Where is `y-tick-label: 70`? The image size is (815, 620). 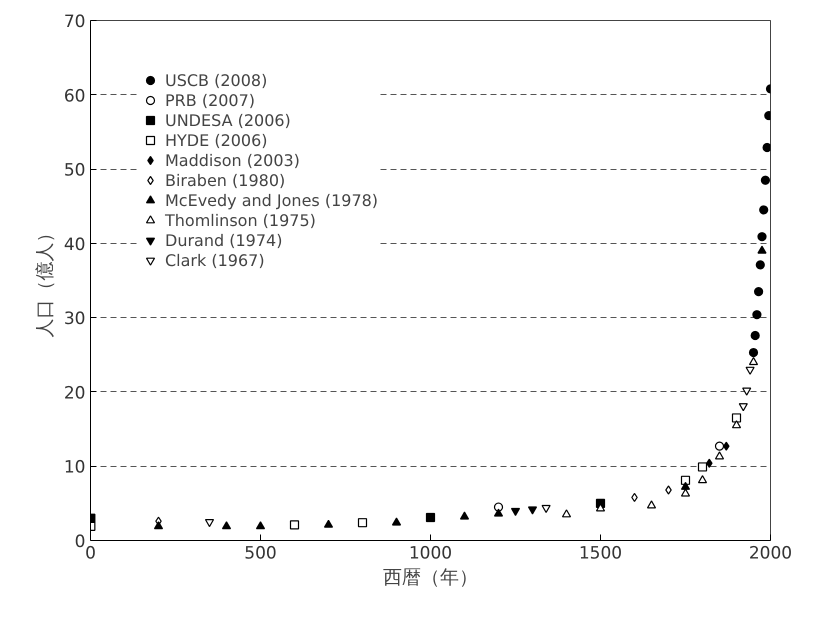 y-tick-label: 70 is located at coordinates (75, 22).